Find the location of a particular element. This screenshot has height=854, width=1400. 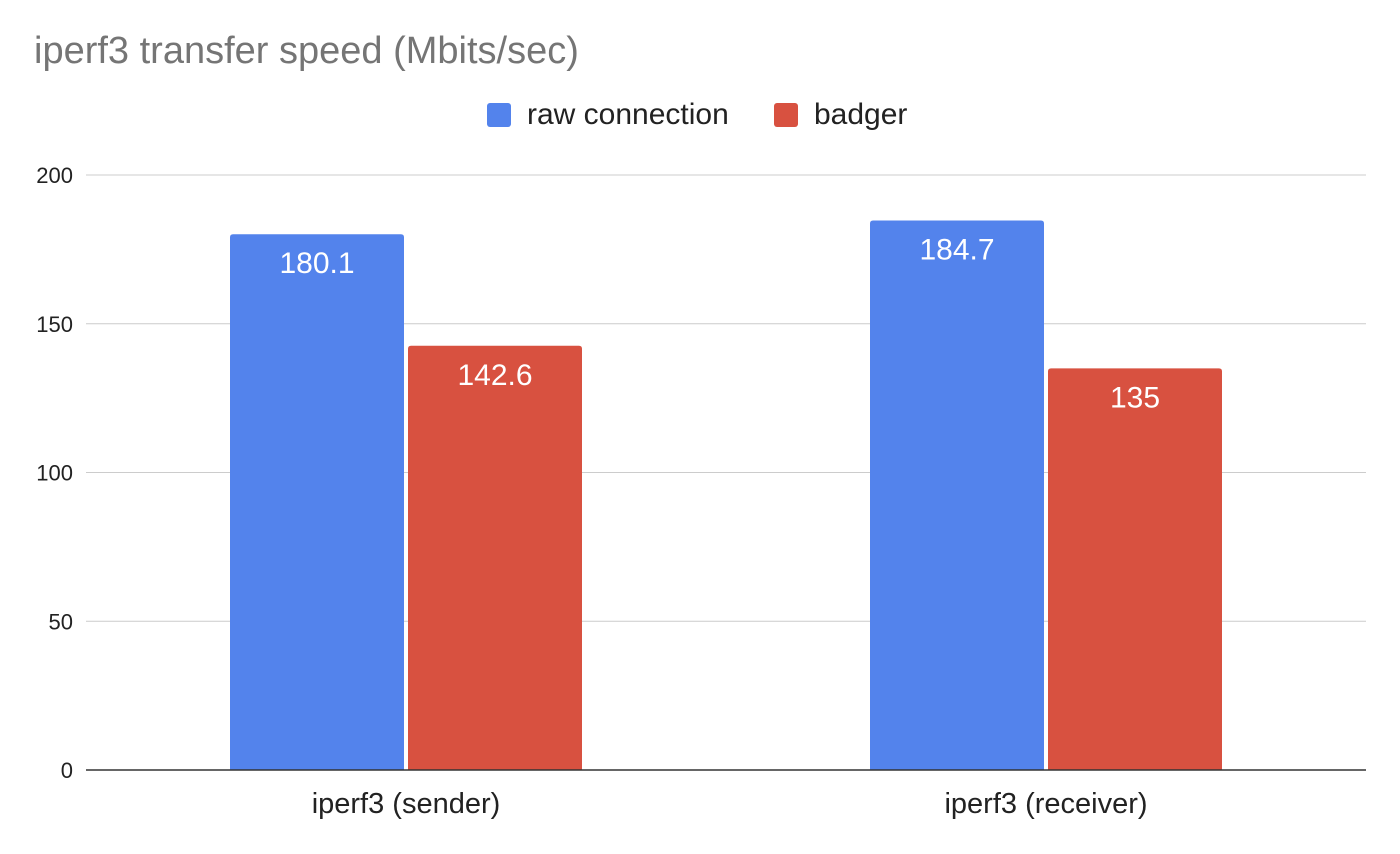

y-tick-label: 200 is located at coordinates (54, 175).